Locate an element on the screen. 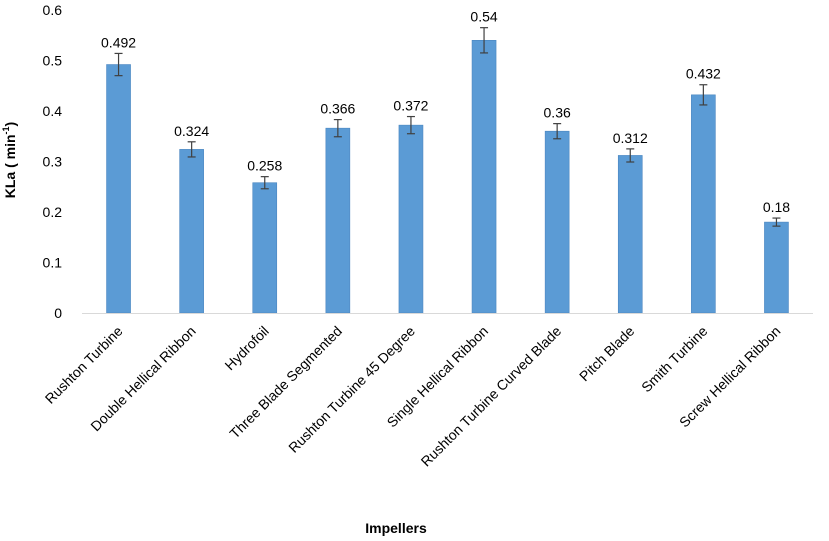 This screenshot has height=541, width=829. data-label: 0.54 is located at coordinates (483, 17).